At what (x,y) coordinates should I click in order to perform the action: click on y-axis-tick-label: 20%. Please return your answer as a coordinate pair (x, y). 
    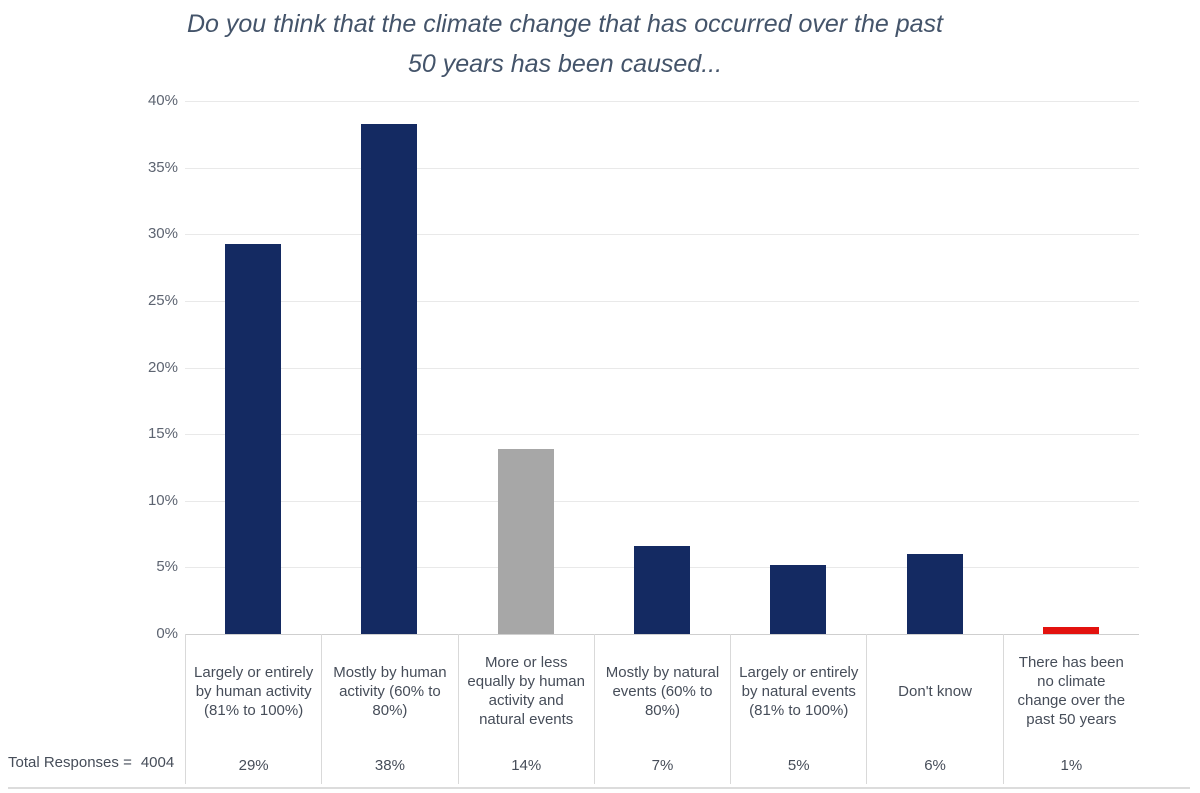
    Looking at the image, I should click on (162, 367).